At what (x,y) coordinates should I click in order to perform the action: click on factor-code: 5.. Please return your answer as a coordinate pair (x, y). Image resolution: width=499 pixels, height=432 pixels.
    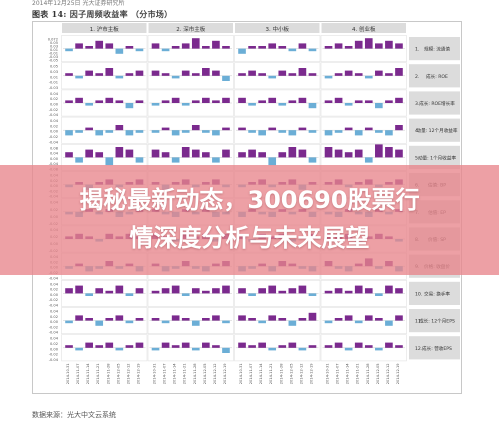
    Looking at the image, I should click on (417, 158).